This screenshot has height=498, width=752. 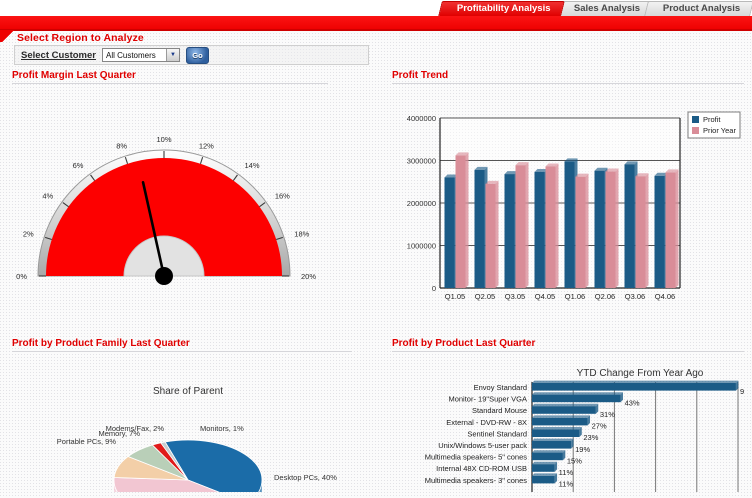 I want to click on customer-filter-bar: Select Customer All Customers ▼ Go, so click(x=191, y=55).